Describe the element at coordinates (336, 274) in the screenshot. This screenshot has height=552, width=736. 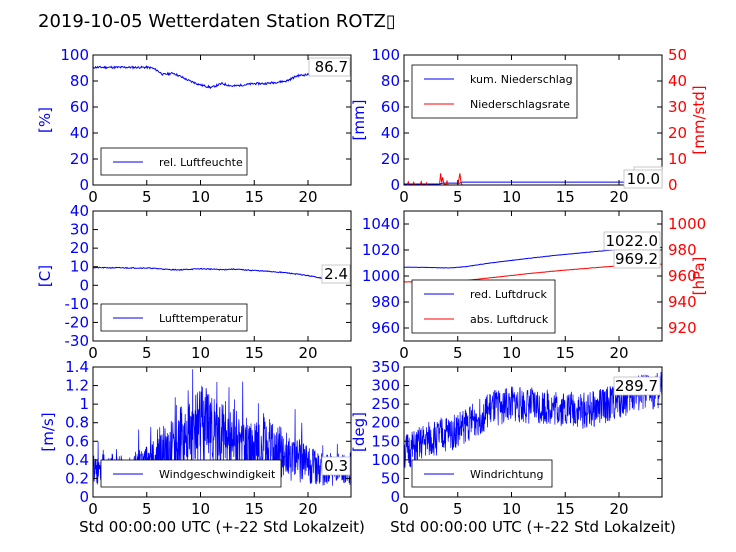
I see `last-value-label: 2.4` at that location.